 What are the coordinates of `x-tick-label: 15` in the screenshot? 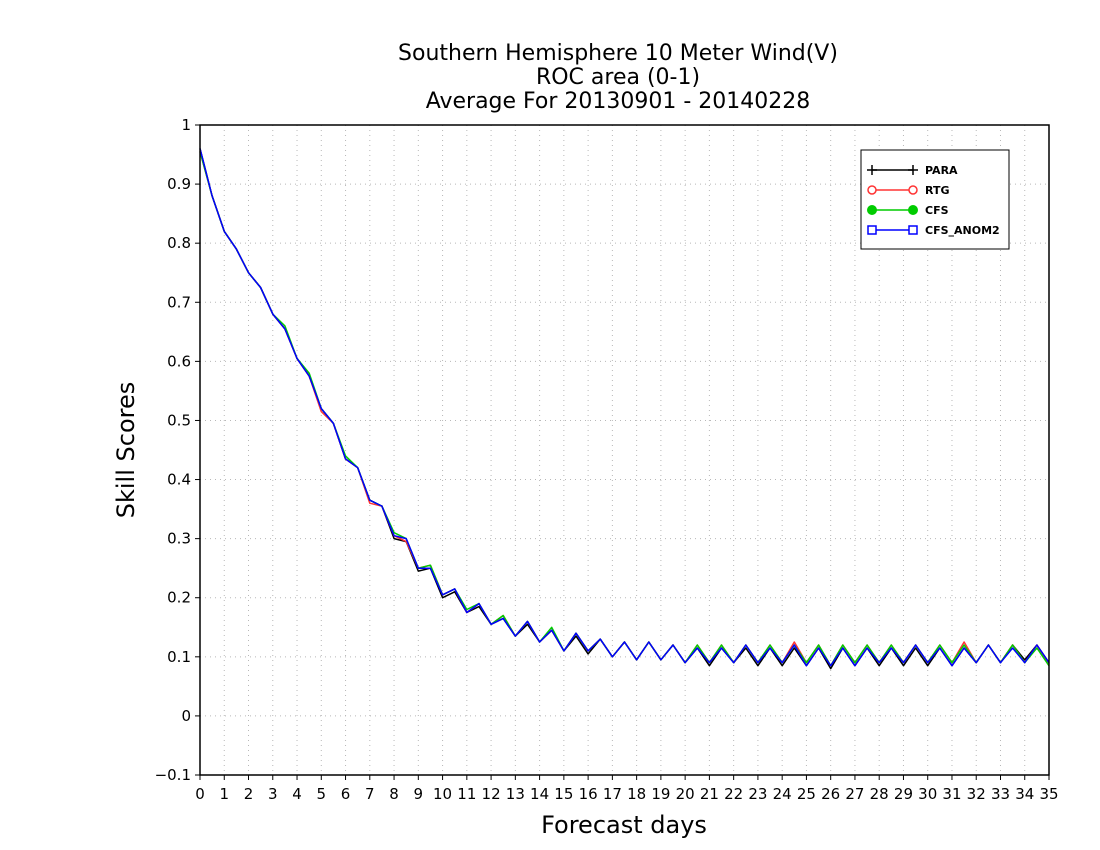 It's located at (563, 794).